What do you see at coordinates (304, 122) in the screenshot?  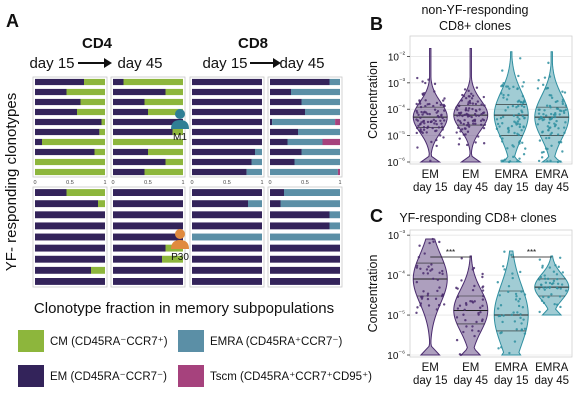 I see `facet-cd8-m1-day45-bar-4-emra` at bounding box center [304, 122].